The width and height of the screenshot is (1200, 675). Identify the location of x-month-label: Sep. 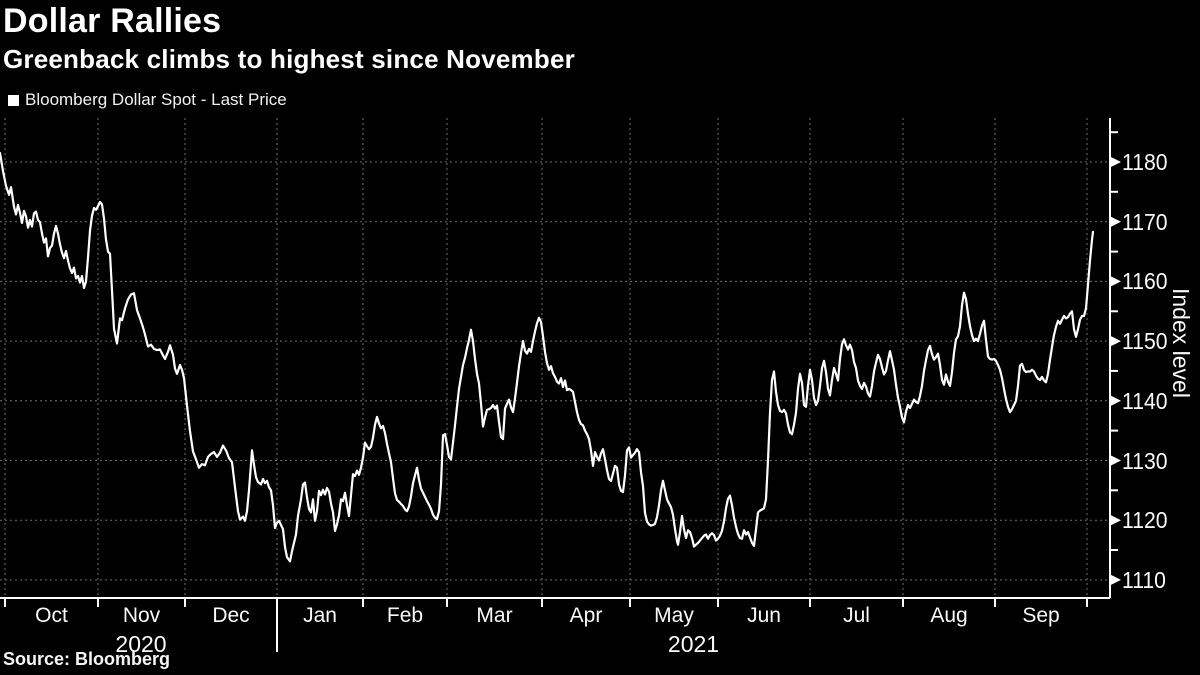
(1041, 615).